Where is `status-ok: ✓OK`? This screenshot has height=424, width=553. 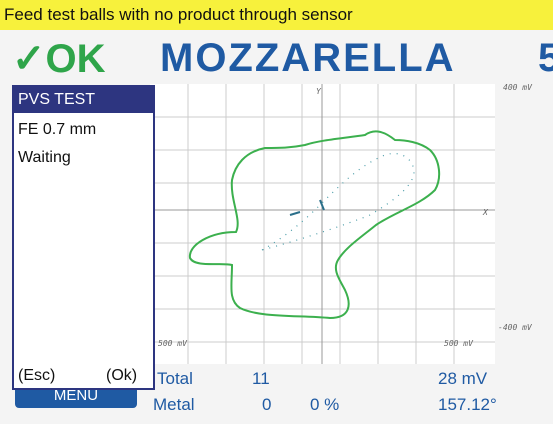
status-ok: ✓OK is located at coordinates (59, 59).